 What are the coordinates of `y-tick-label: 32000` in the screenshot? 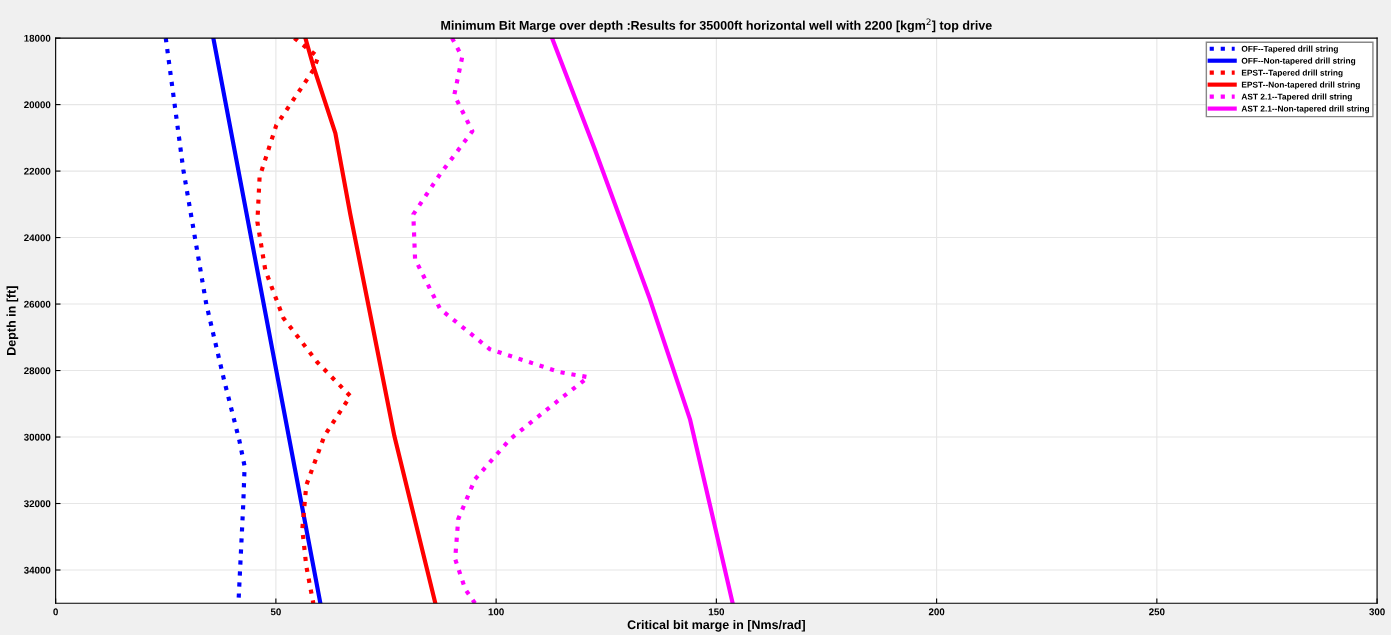 It's located at (37, 504).